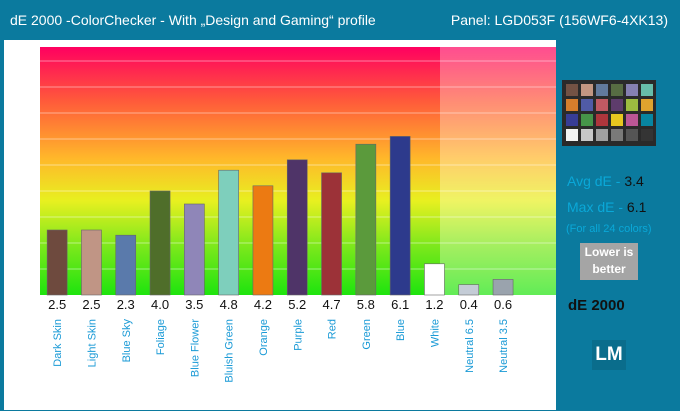  I want to click on x-tick-label: Red, so click(333, 329).